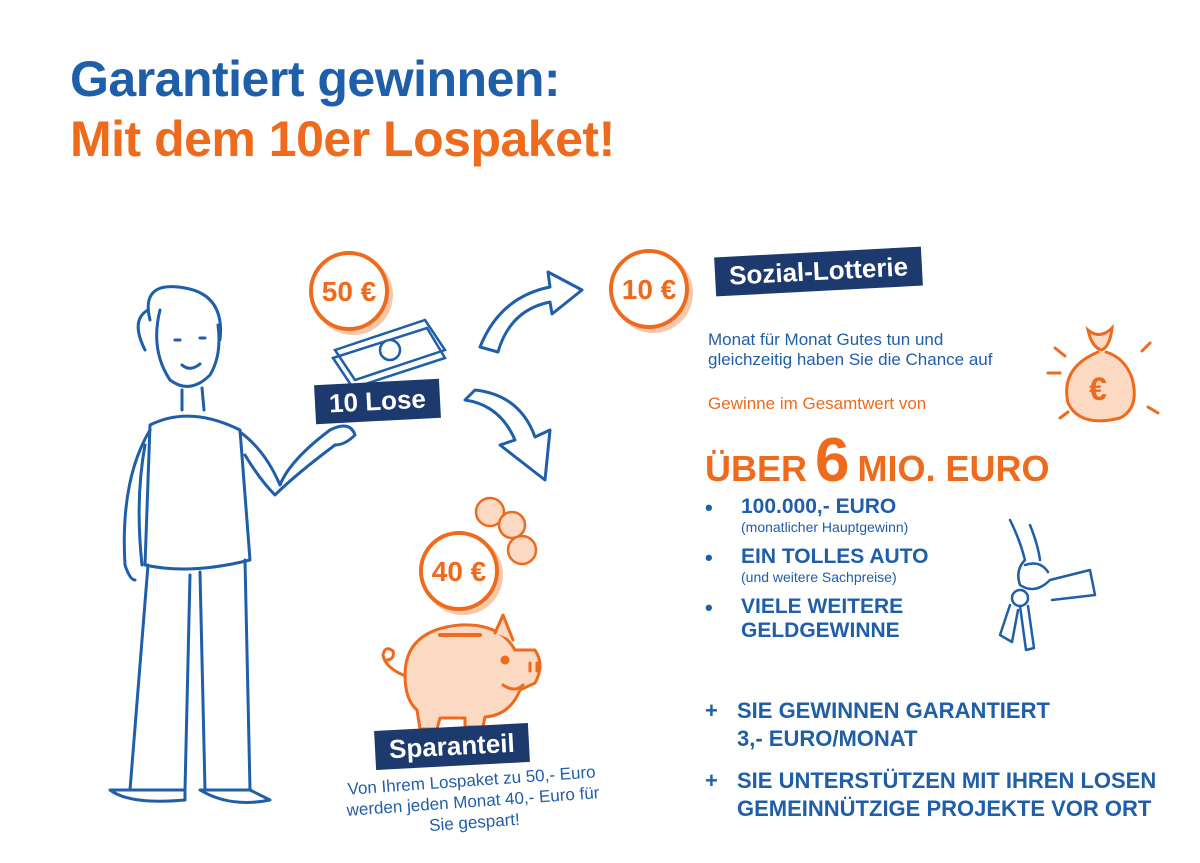 The image size is (1200, 863). Describe the element at coordinates (506, 531) in the screenshot. I see `small-coins-icon` at that location.